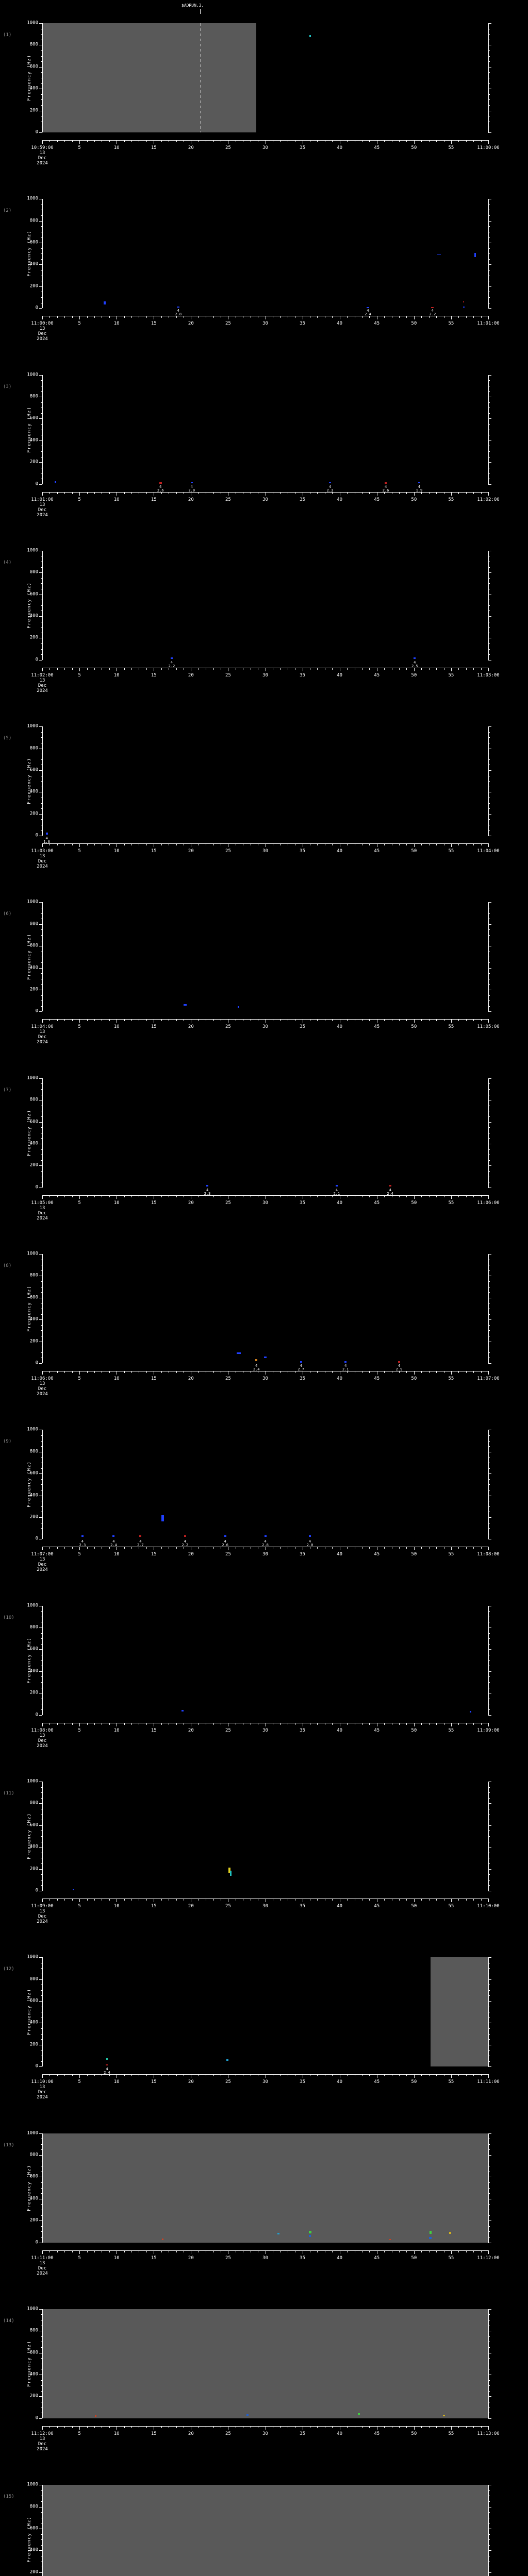 The width and height of the screenshot is (528, 2576). What do you see at coordinates (33, 1517) in the screenshot?
I see `y-axis-tick-label: 200` at bounding box center [33, 1517].